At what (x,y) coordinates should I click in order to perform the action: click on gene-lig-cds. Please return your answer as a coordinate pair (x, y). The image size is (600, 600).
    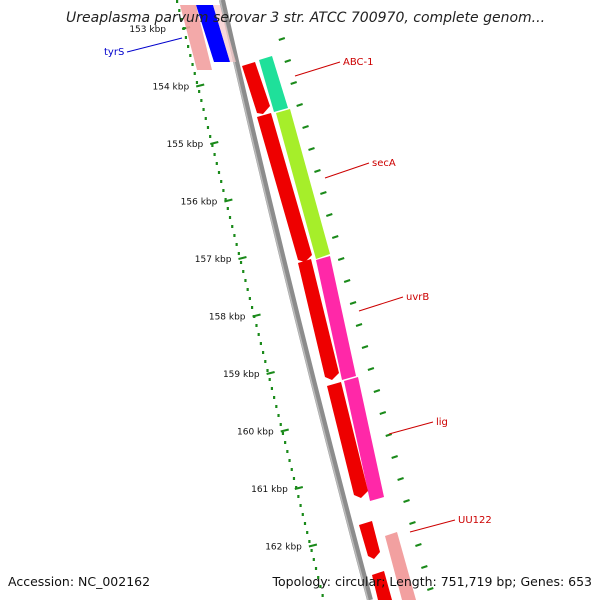
    Looking at the image, I should click on (347, 440).